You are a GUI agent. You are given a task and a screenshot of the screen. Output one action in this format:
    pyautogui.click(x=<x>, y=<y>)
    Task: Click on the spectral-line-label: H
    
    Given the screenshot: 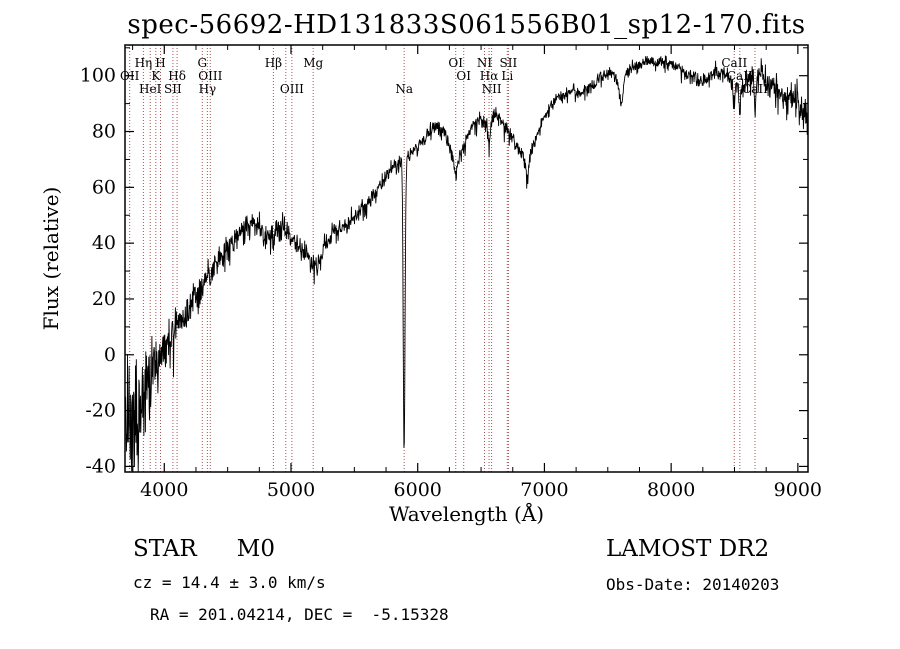 What is the action you would take?
    pyautogui.click(x=160, y=63)
    